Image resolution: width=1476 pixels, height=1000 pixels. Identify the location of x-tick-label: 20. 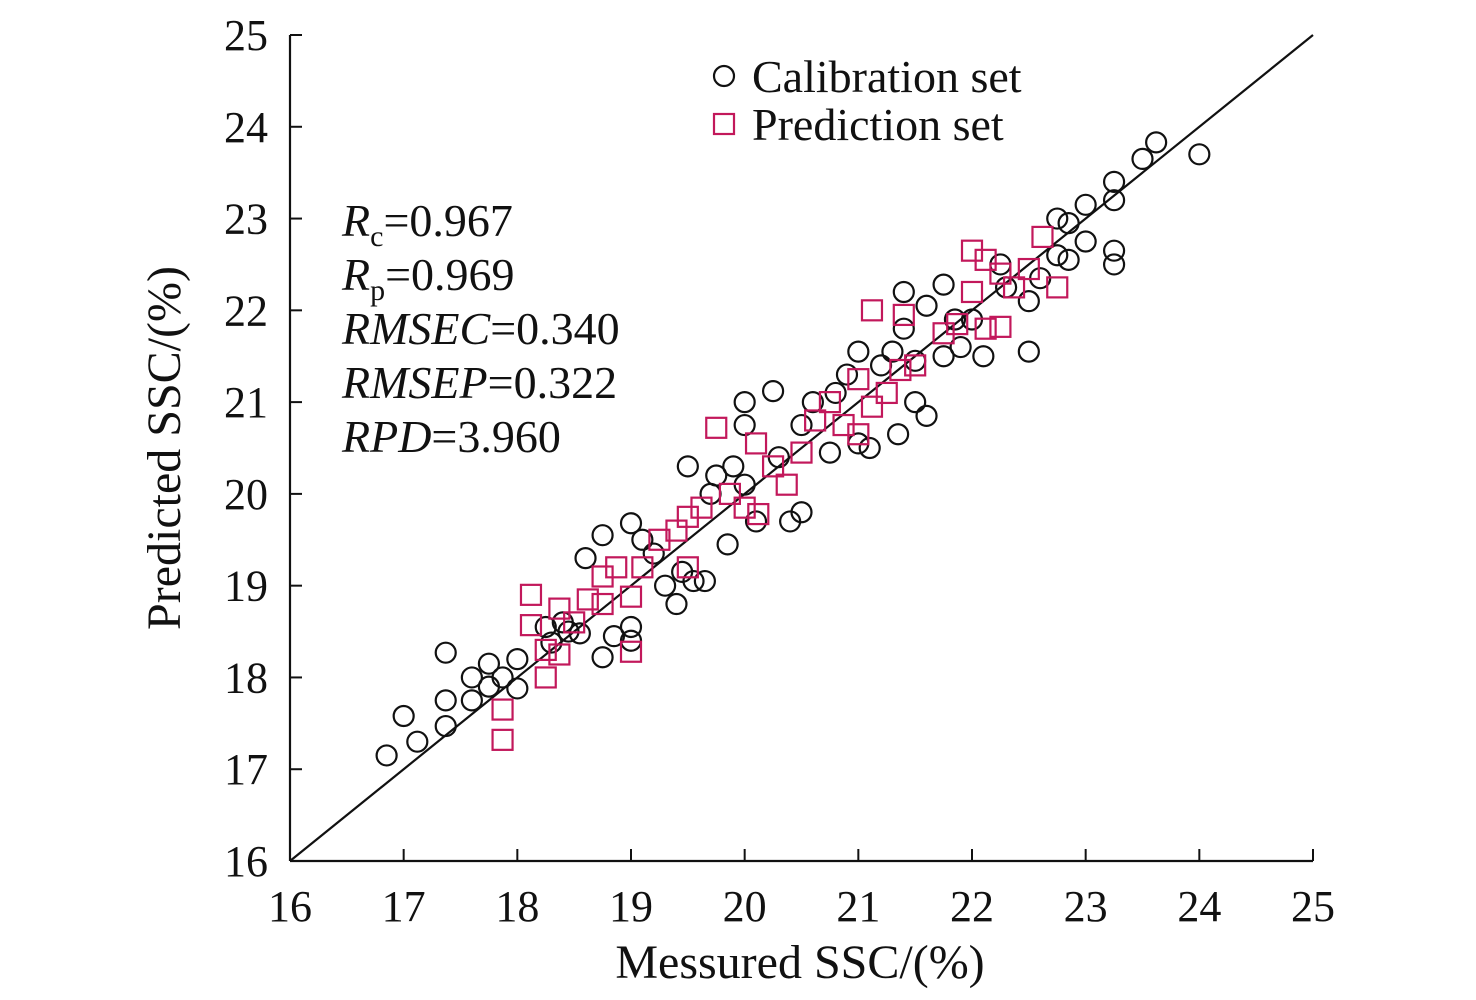
(745, 906).